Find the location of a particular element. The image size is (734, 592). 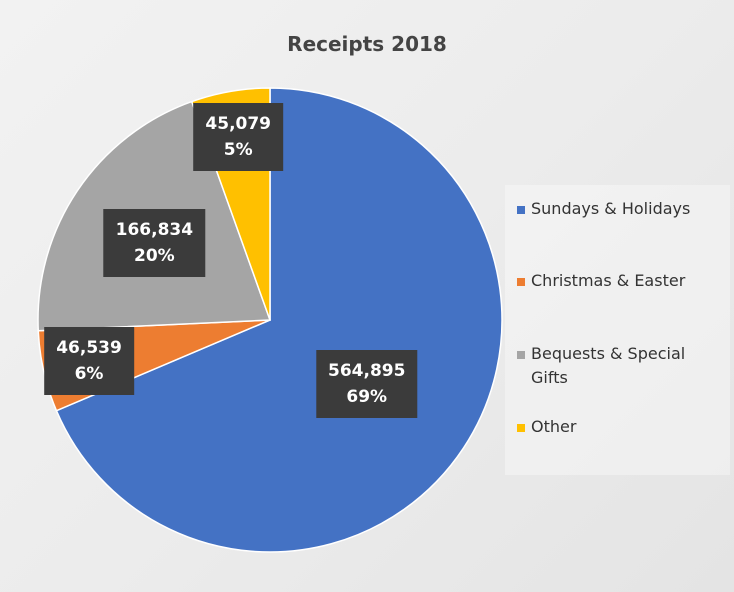

legend-item: Christmas & Easter is located at coordinates (625, 281).